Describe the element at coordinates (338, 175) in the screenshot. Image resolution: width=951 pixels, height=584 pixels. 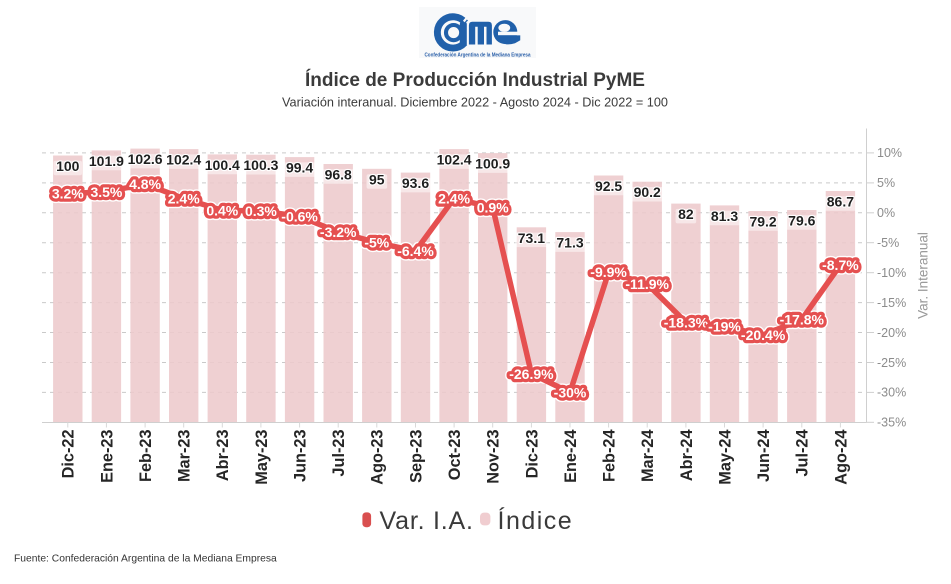
I see `svg-text: 96.8` at that location.